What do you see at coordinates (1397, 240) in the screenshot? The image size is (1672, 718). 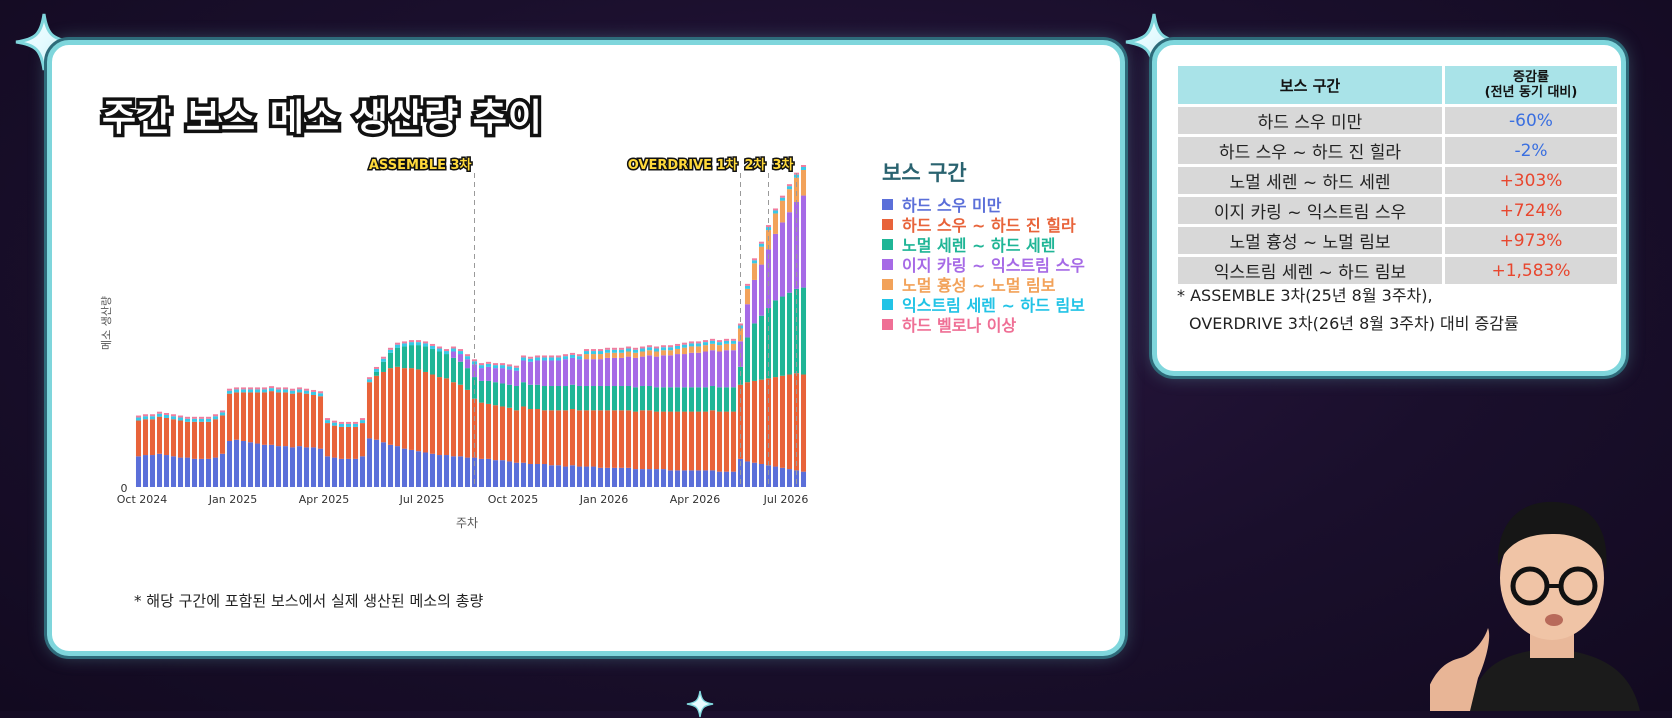 I see `table-row: 노멀 흉성 ~ 노멀 림보 +973%` at bounding box center [1397, 240].